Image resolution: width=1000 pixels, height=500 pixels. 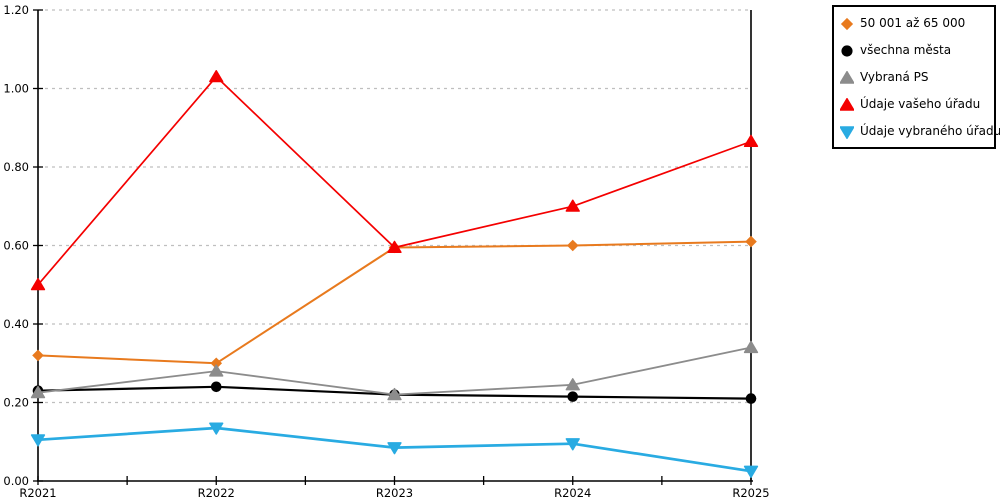 I want to click on legend-item-udaje-vybraneho-uradu: Údaje vybraného úřadu, so click(x=917, y=131).